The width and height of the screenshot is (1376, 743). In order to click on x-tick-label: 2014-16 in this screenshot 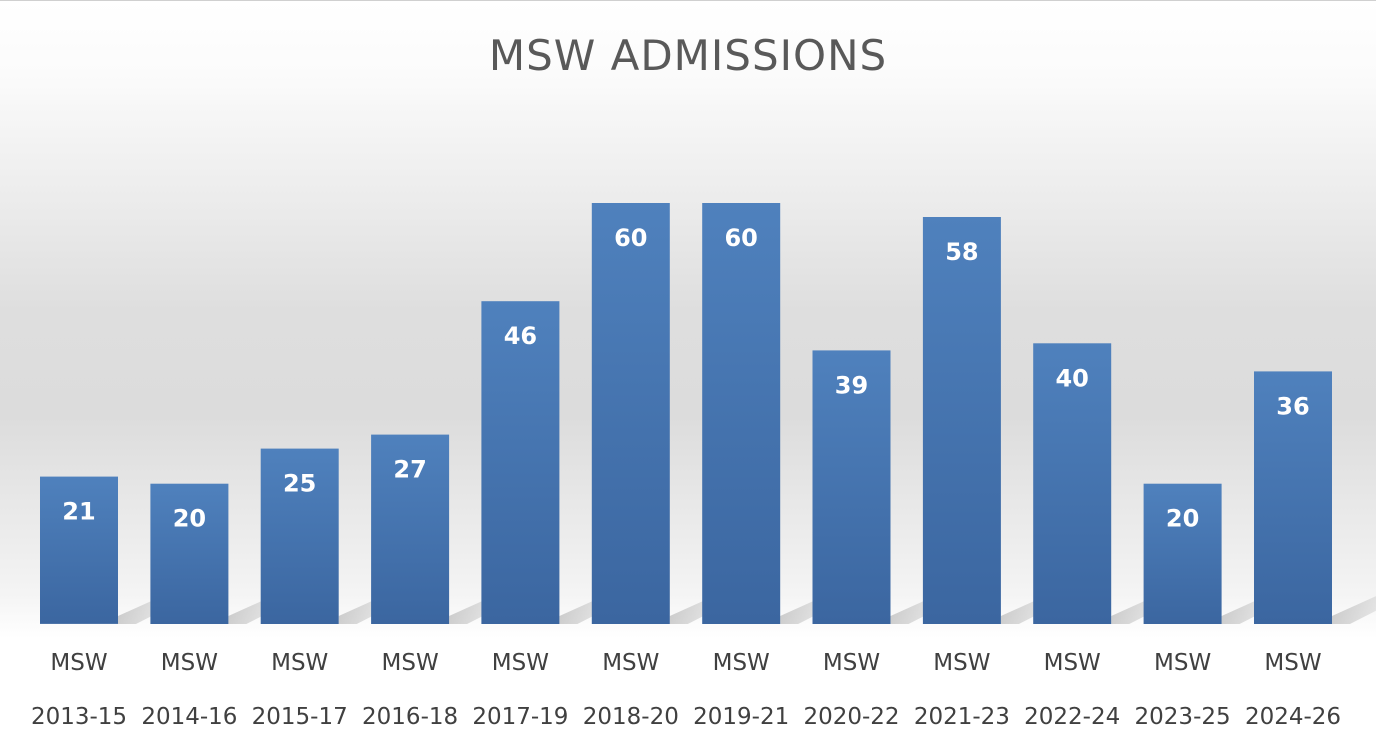, I will do `click(189, 717)`.